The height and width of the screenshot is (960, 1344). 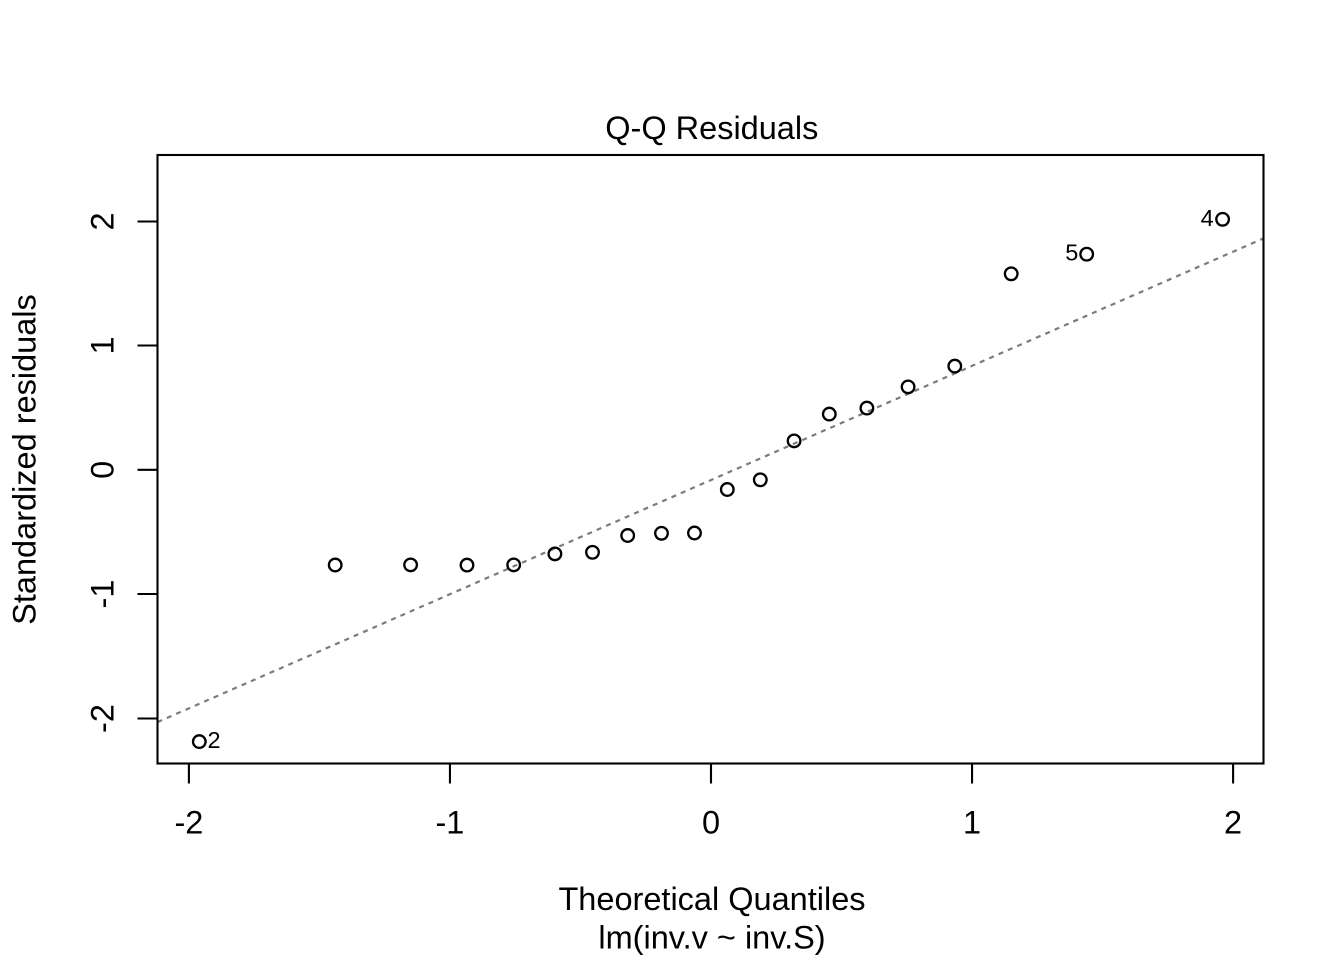 I want to click on svg-text: Standardized residuals, so click(x=25, y=459).